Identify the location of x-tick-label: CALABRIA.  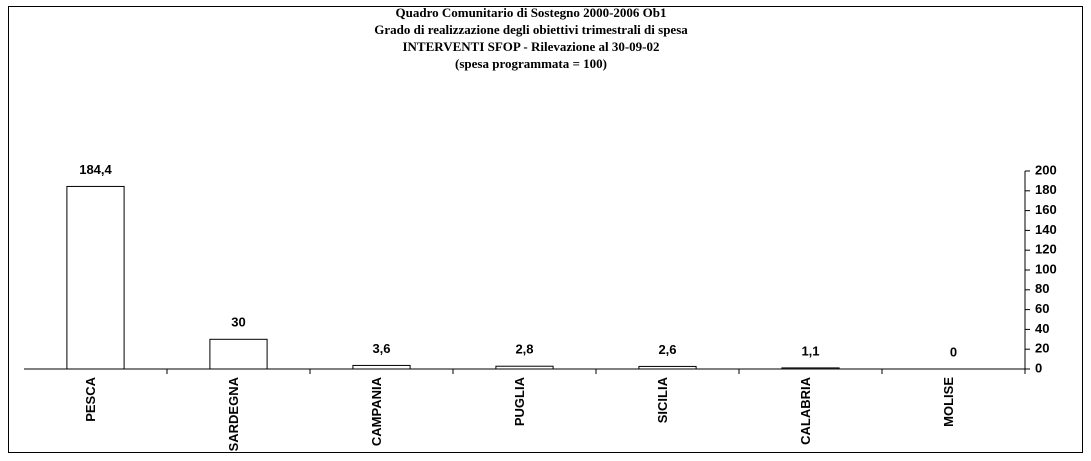
(805, 410).